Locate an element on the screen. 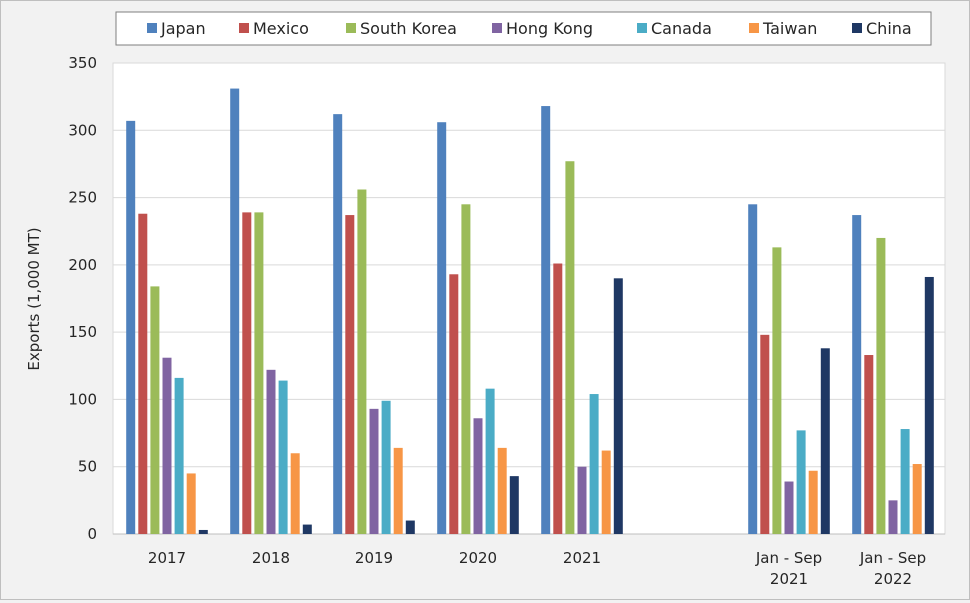  bar-japan-jan-sep-2022 is located at coordinates (857, 374).